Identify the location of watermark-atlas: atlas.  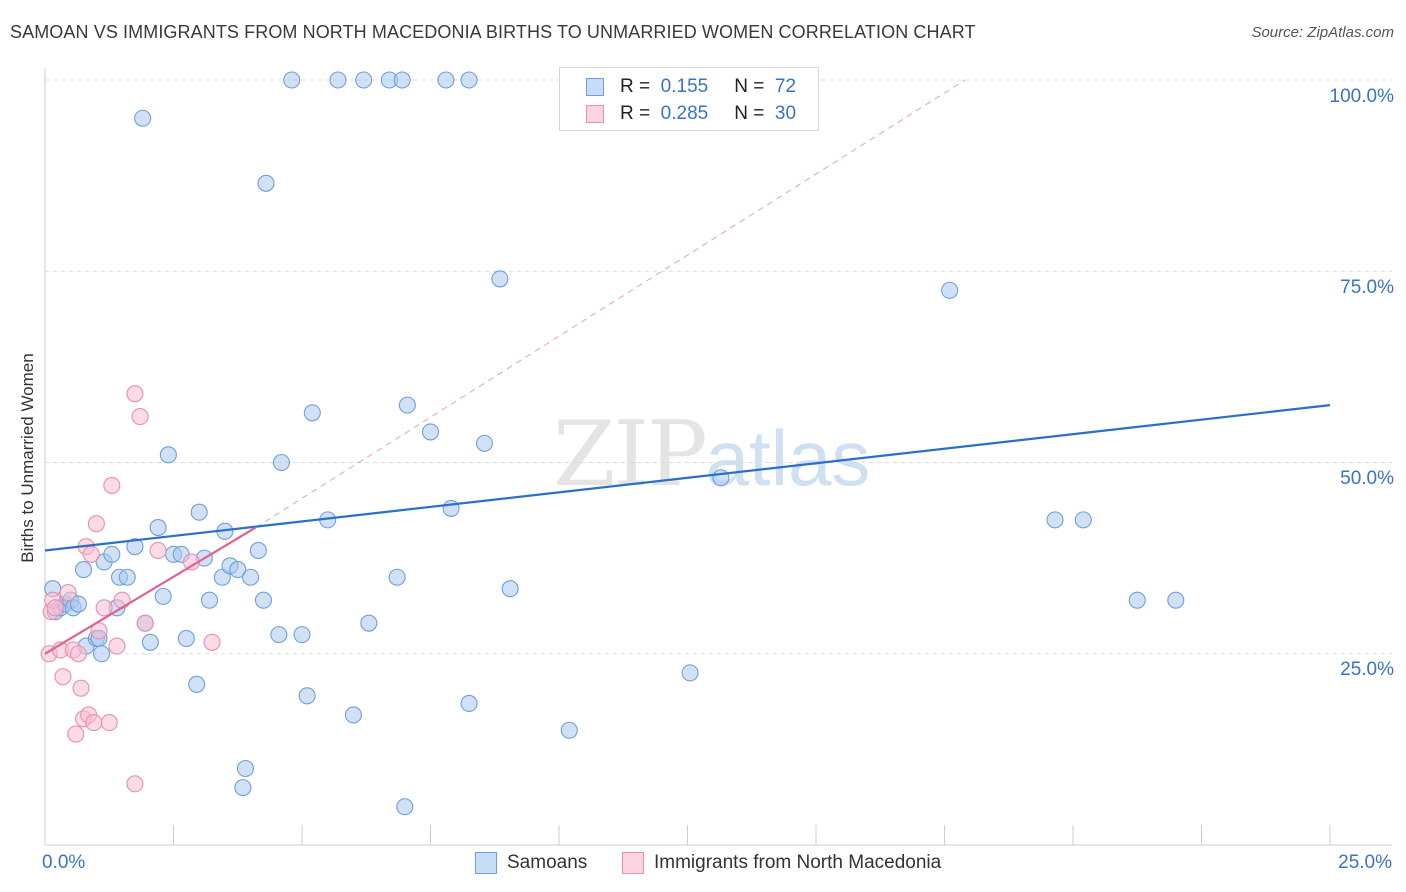
(788, 458).